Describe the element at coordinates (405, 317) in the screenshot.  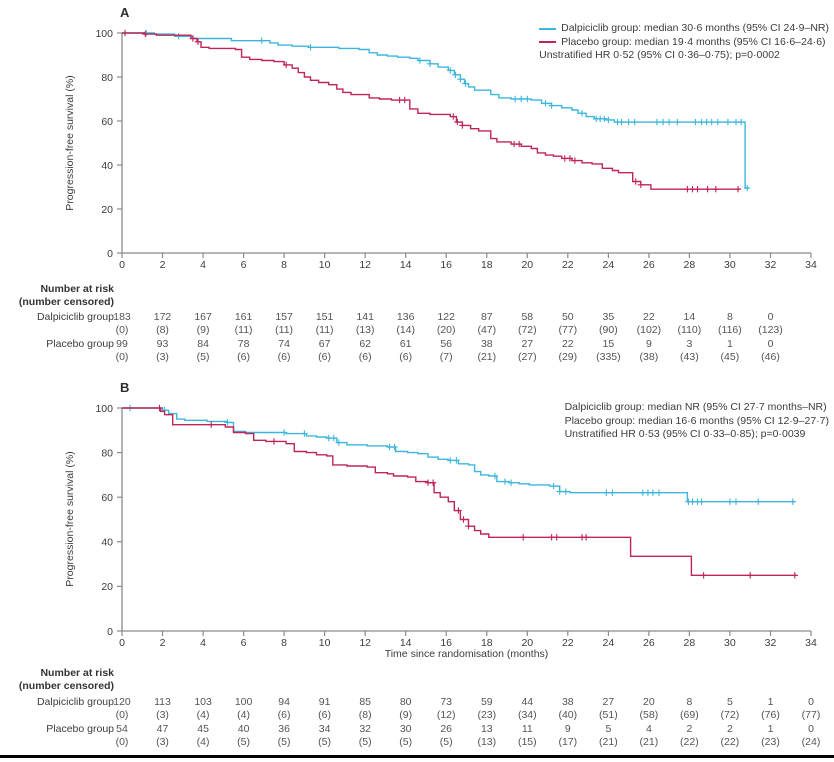
I see `risk-count: 136` at that location.